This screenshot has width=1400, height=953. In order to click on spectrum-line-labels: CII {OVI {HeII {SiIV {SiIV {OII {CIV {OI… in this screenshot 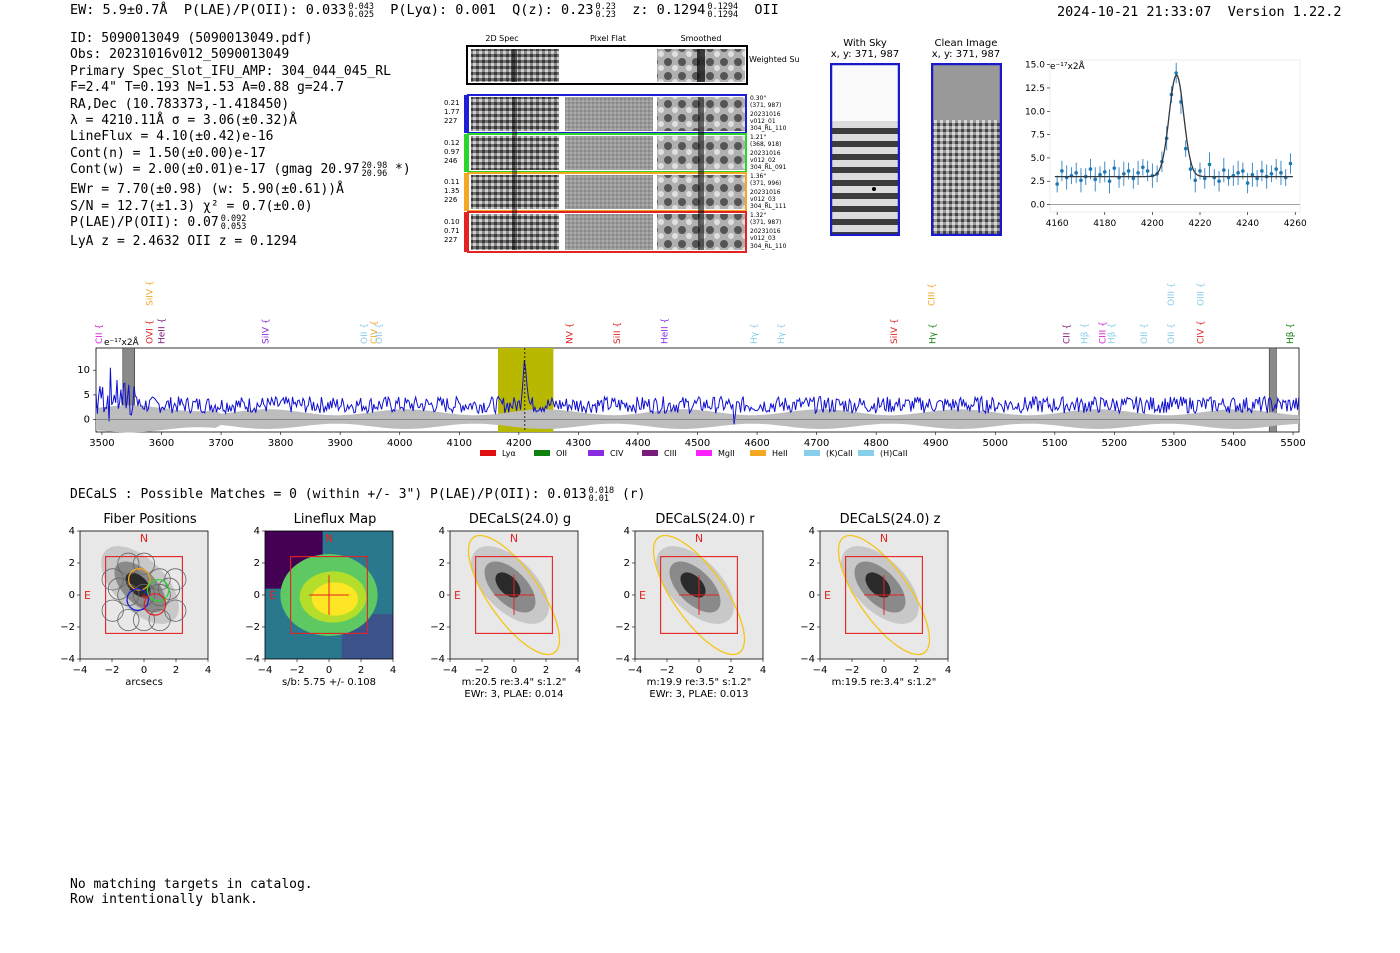, I will do `click(695, 312)`.